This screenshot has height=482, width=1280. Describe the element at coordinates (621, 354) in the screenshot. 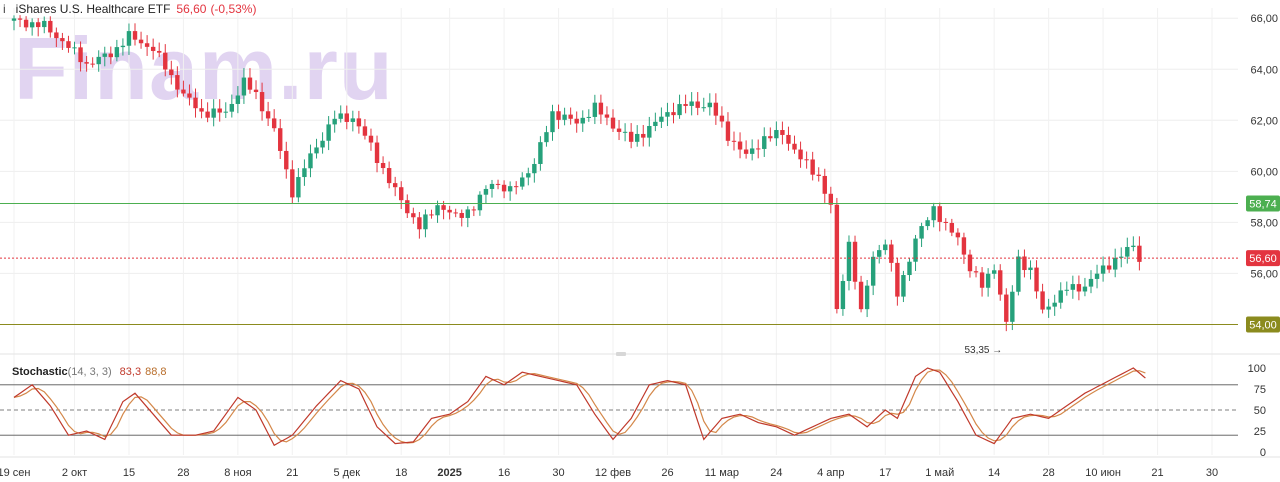

I see `pane-resize-handle` at that location.